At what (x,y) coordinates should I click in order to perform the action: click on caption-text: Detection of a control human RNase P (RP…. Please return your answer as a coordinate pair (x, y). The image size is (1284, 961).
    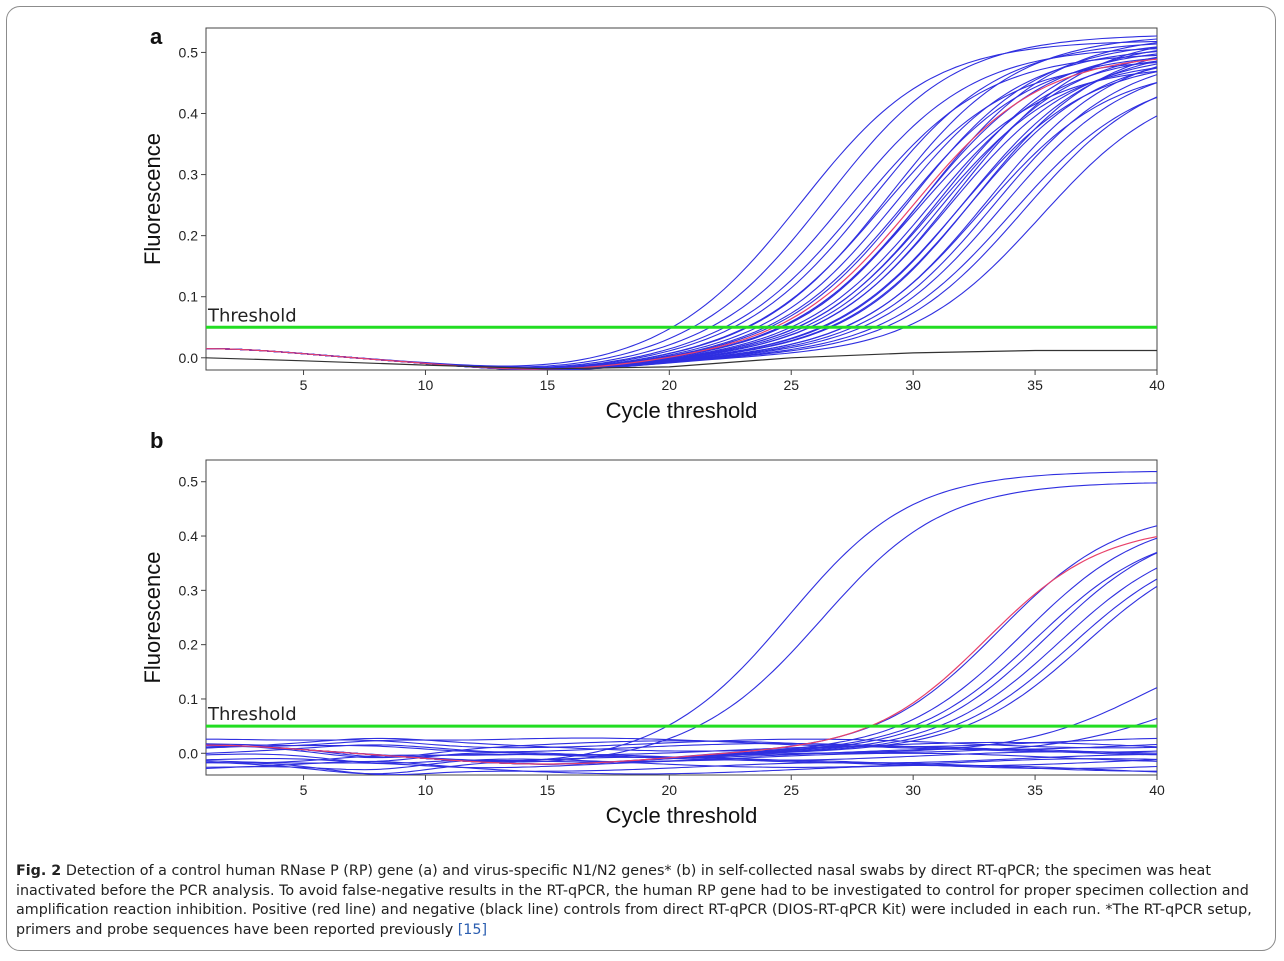
    Looking at the image, I should click on (634, 900).